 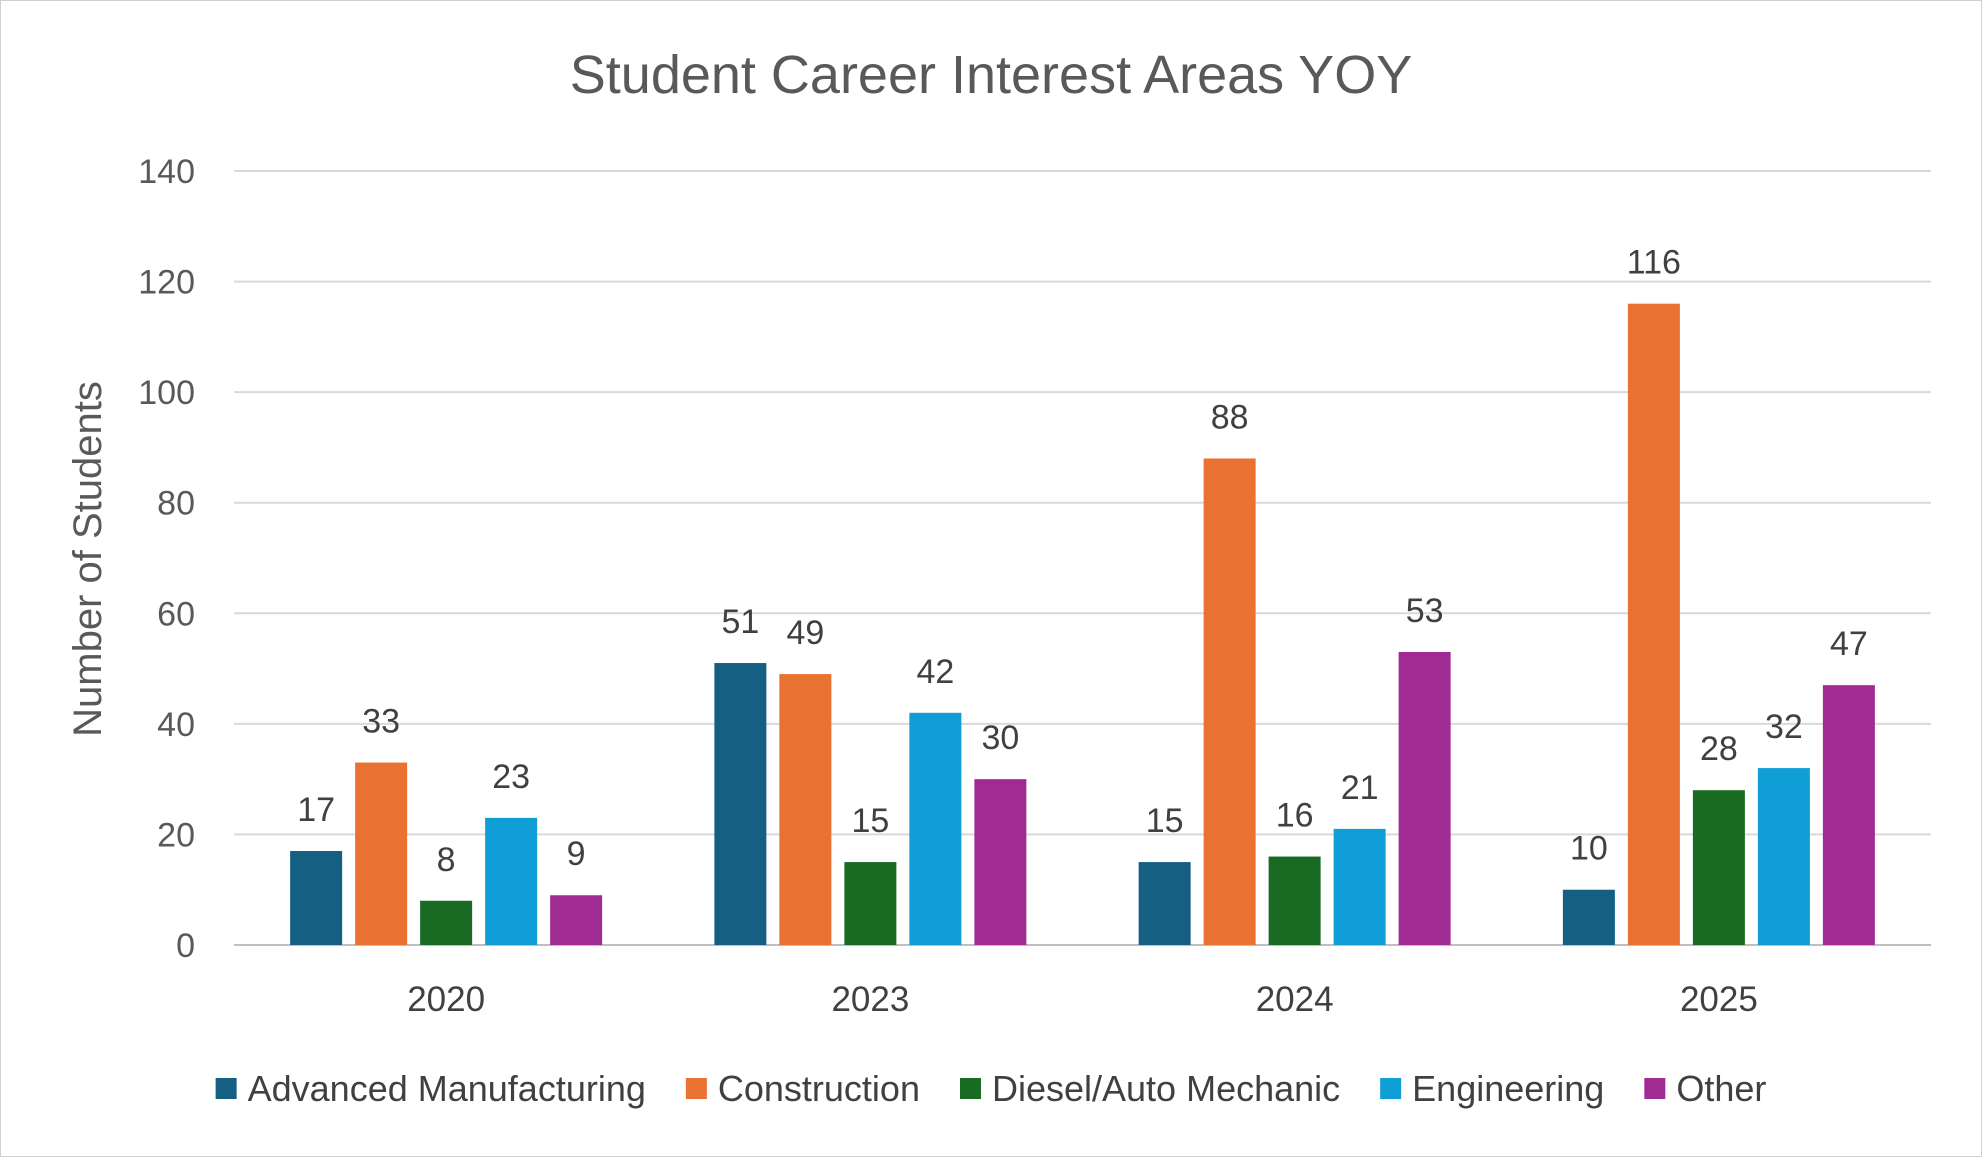 What do you see at coordinates (511, 777) in the screenshot?
I see `data-label: 23` at bounding box center [511, 777].